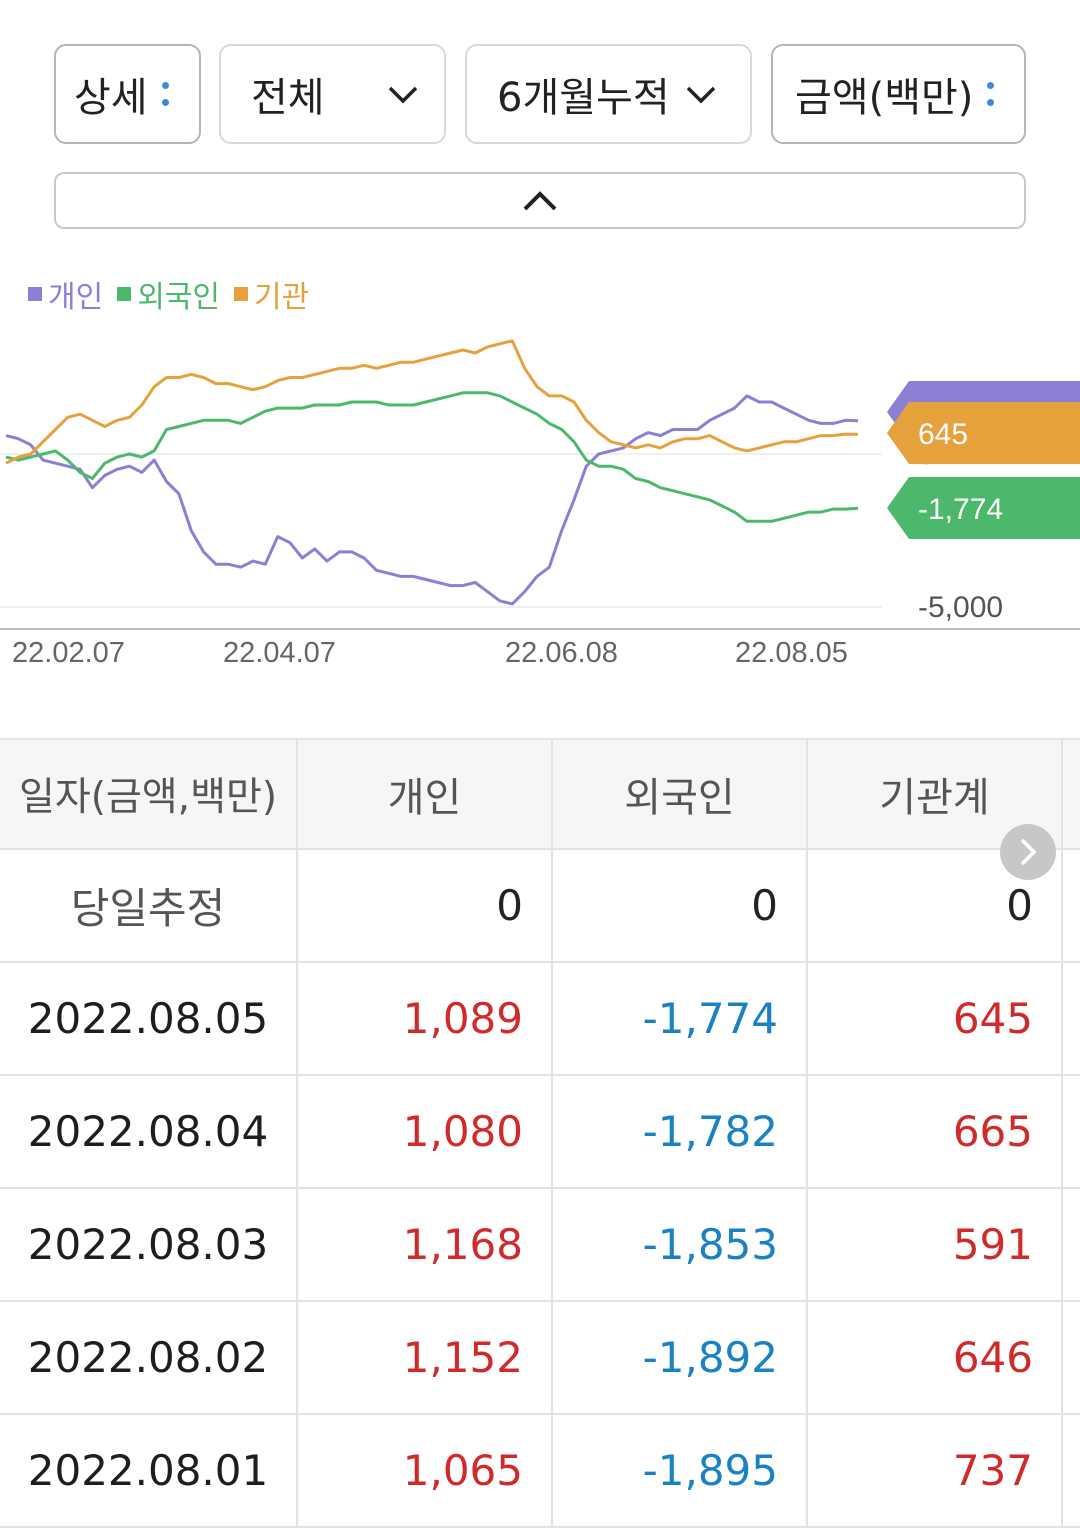  I want to click on legend-label: 개인, so click(76, 297).